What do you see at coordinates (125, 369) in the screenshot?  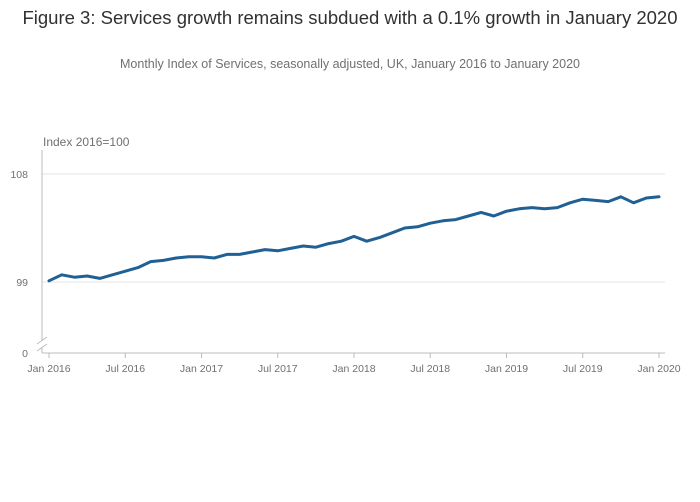 I see `x-tick-label: Jul 2016` at bounding box center [125, 369].